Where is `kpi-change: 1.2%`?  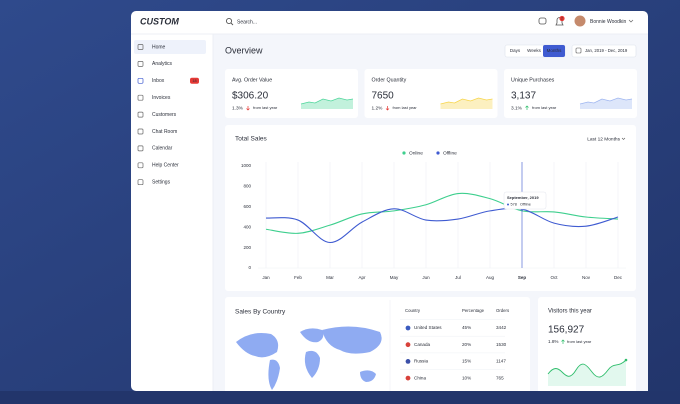 kpi-change: 1.2% is located at coordinates (378, 108).